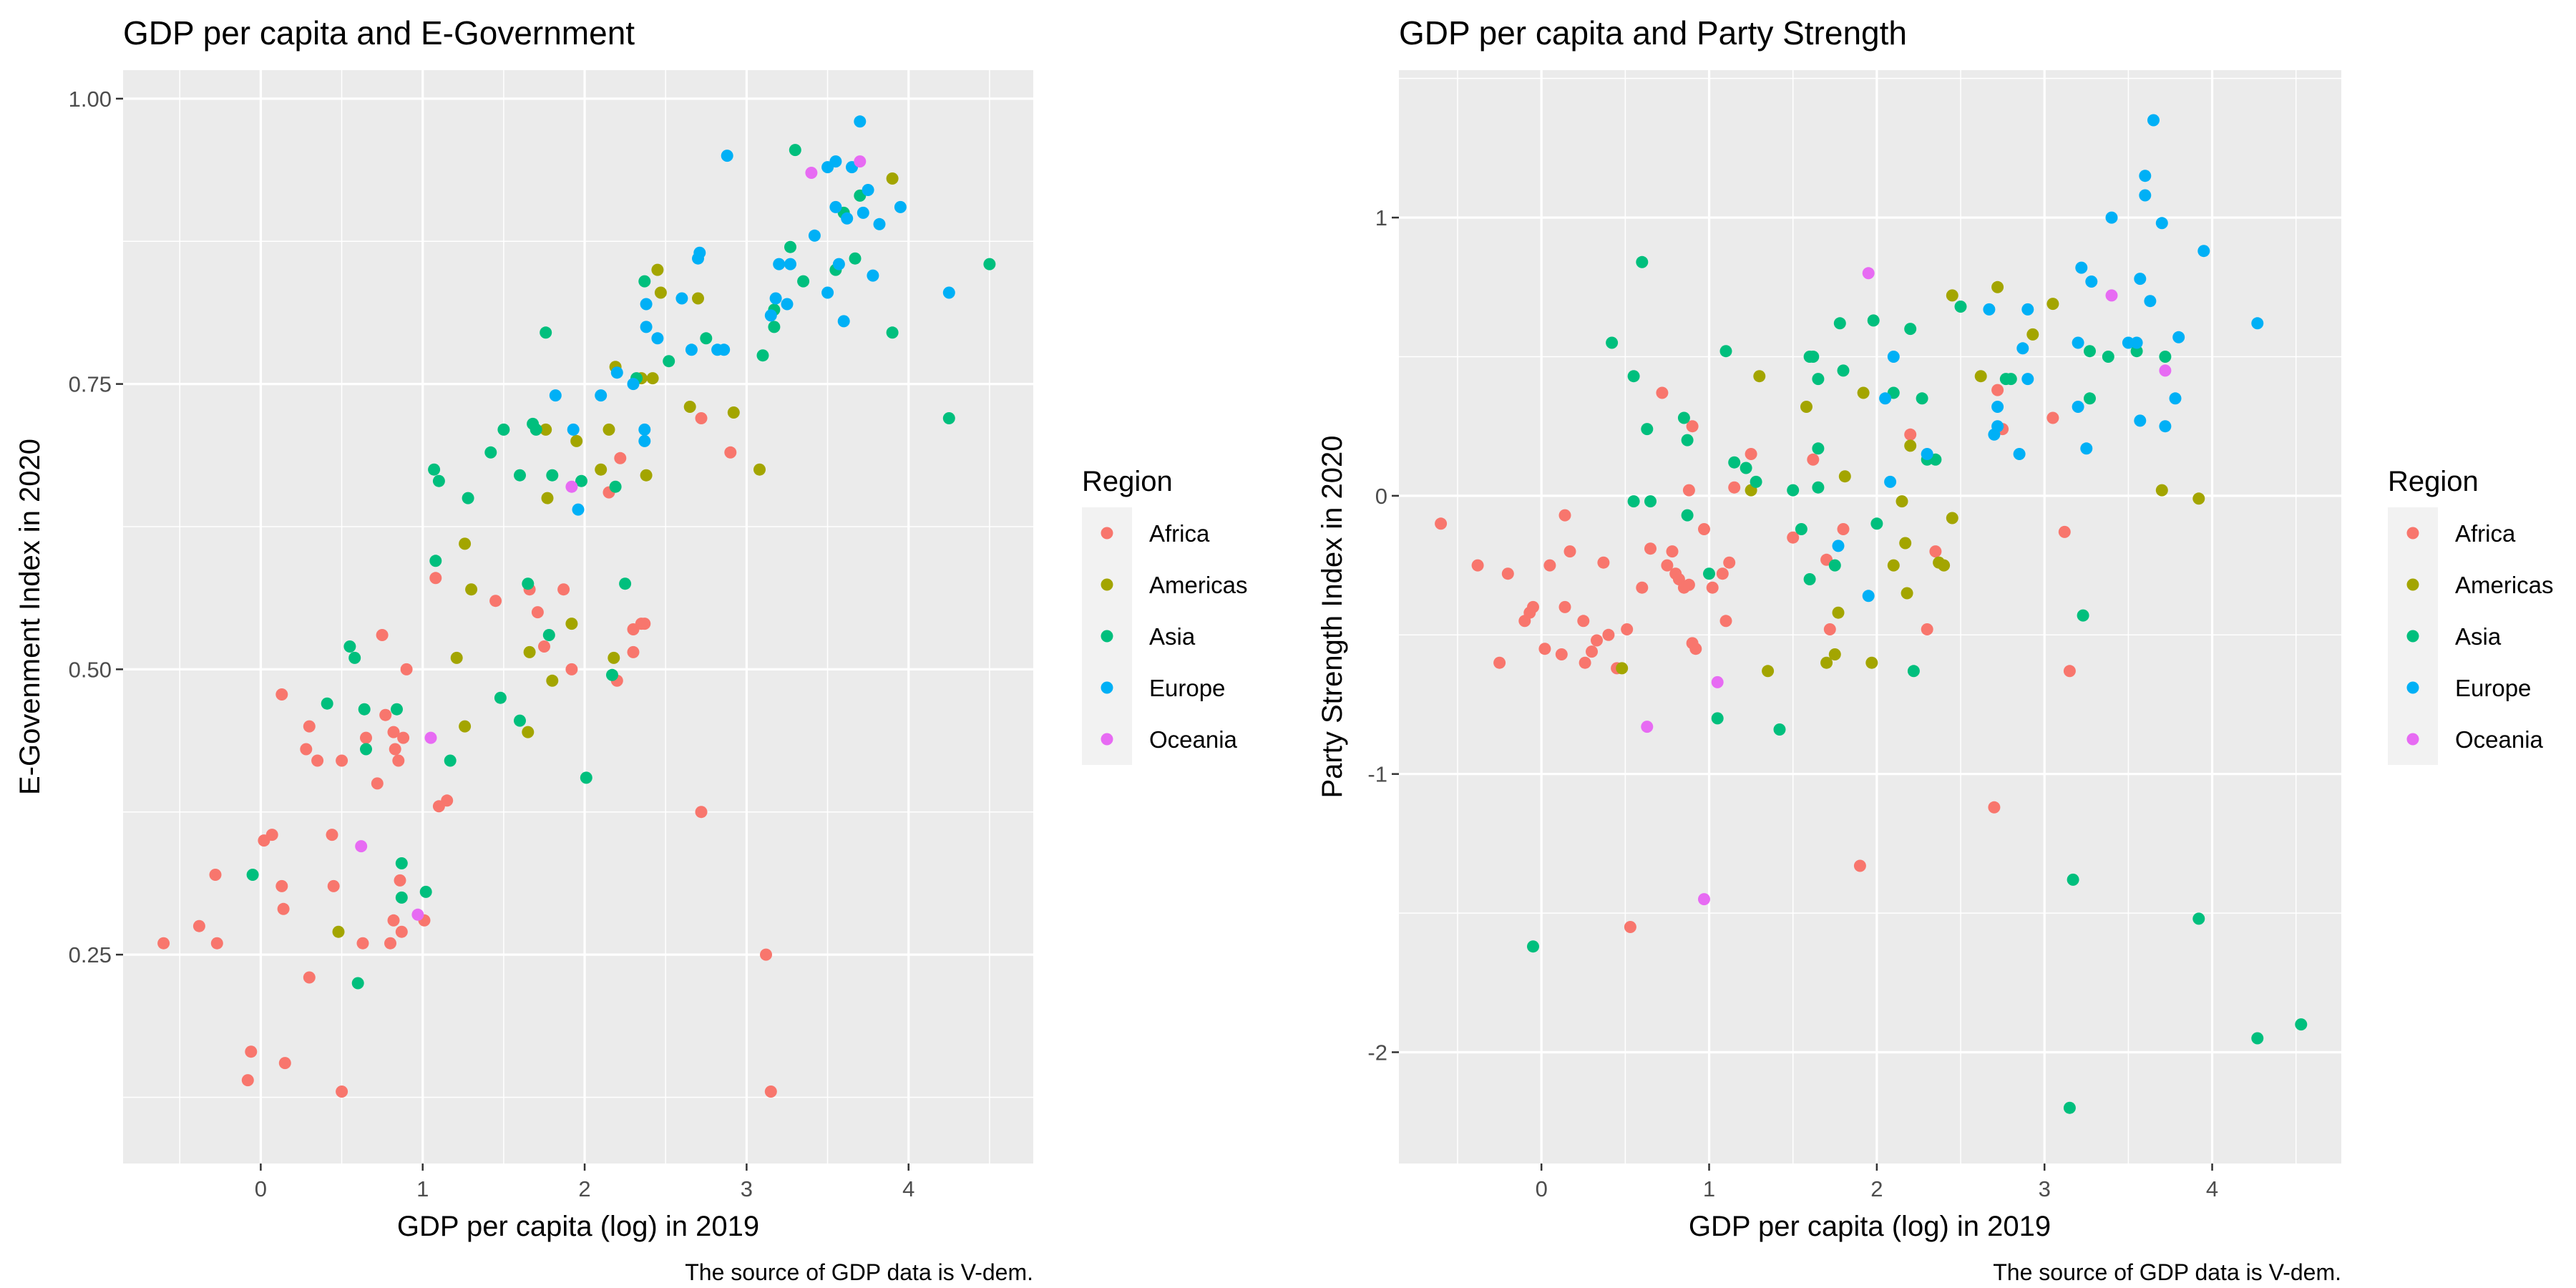 Image resolution: width=2576 pixels, height=1288 pixels. What do you see at coordinates (2412, 739) in the screenshot?
I see `legend-key-oceania` at bounding box center [2412, 739].